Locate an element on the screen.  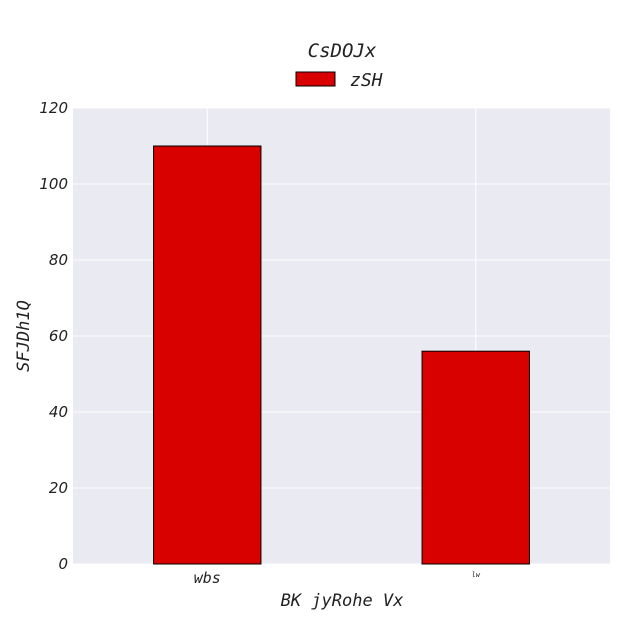
y-tick-label: 80 is located at coordinates (58, 260).